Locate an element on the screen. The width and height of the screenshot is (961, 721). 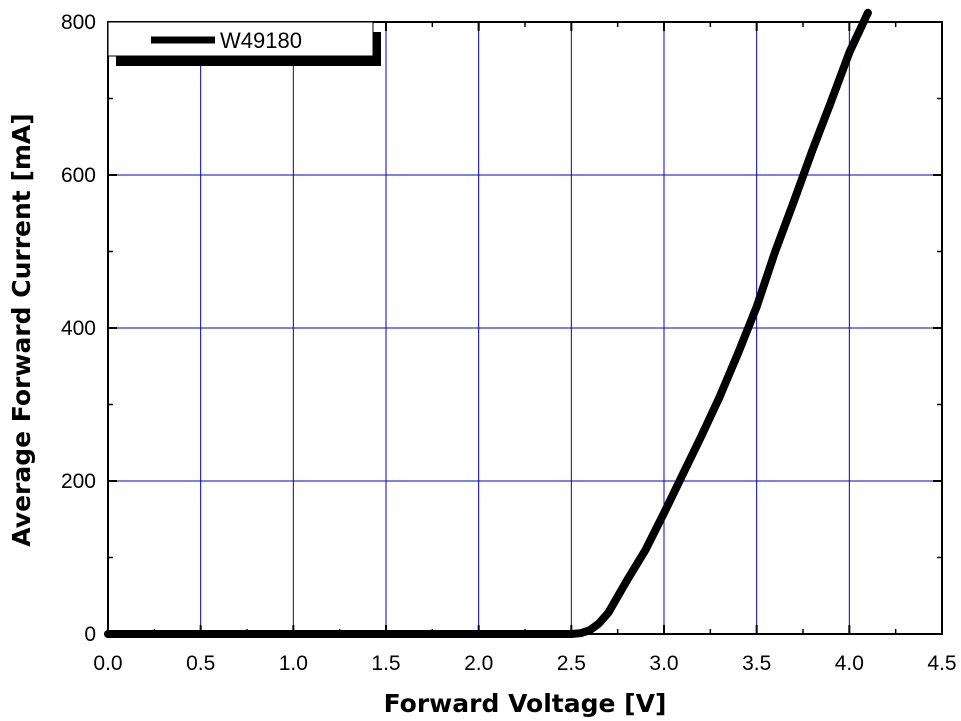
y-tick-label: 600 is located at coordinates (78, 175).